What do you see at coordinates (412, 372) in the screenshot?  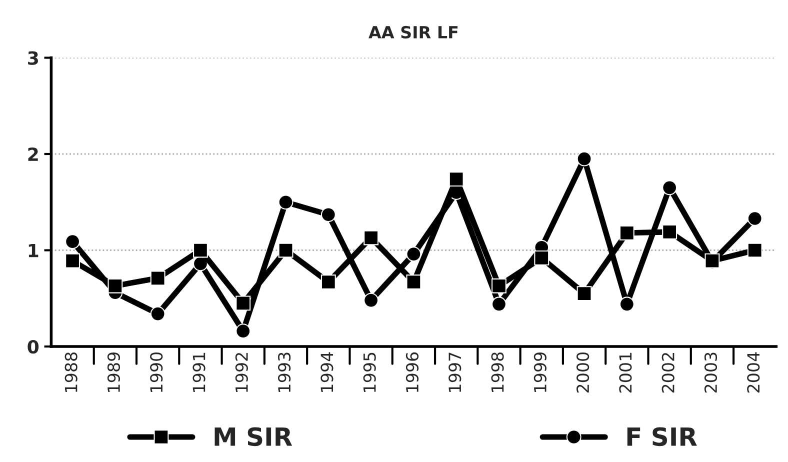 I see `x-tick-label: 1996` at bounding box center [412, 372].